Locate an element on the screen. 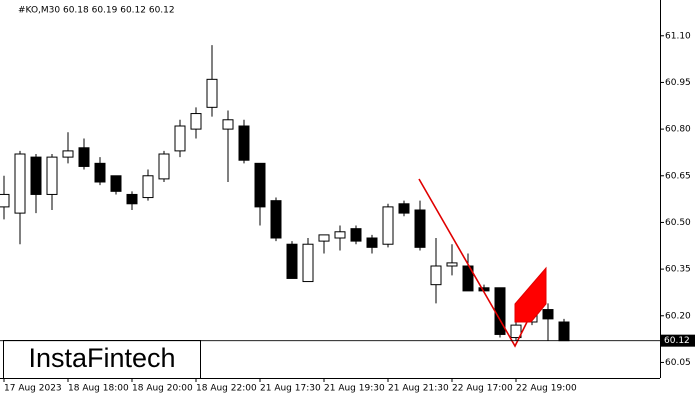 The image size is (700, 400). x-tick-label: 21 Aug 17:30 is located at coordinates (290, 389).